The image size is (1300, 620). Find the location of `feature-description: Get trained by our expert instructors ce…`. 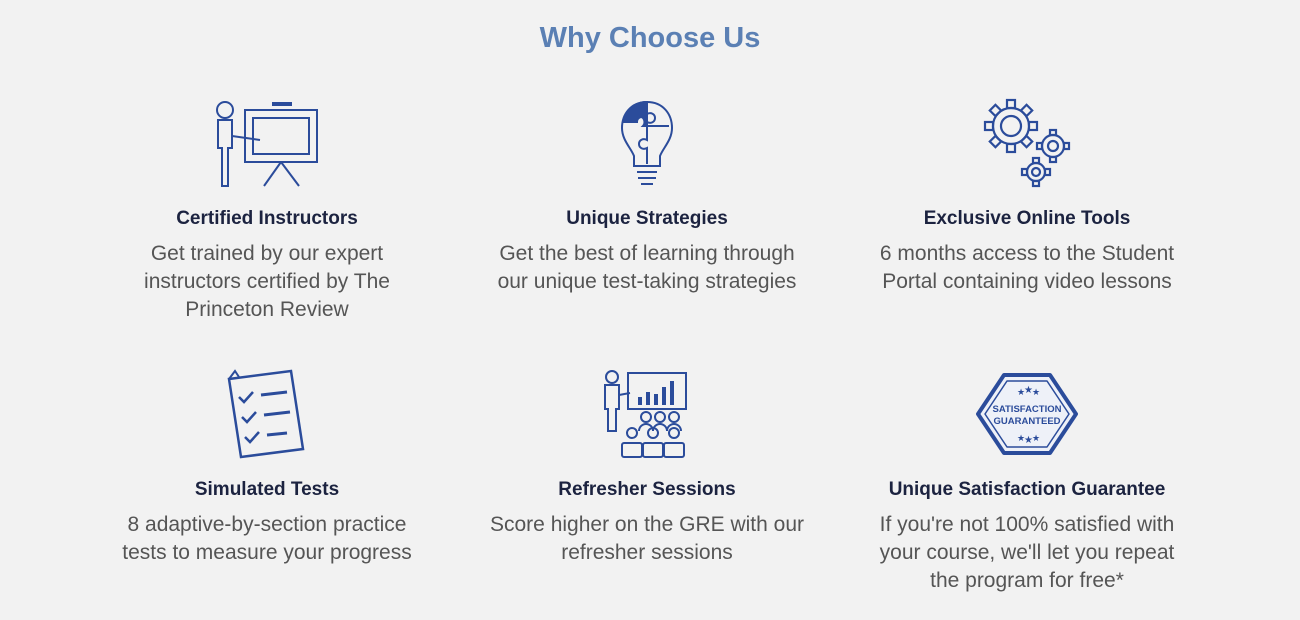

feature-description: Get trained by our expert instructors ce… is located at coordinates (267, 281).